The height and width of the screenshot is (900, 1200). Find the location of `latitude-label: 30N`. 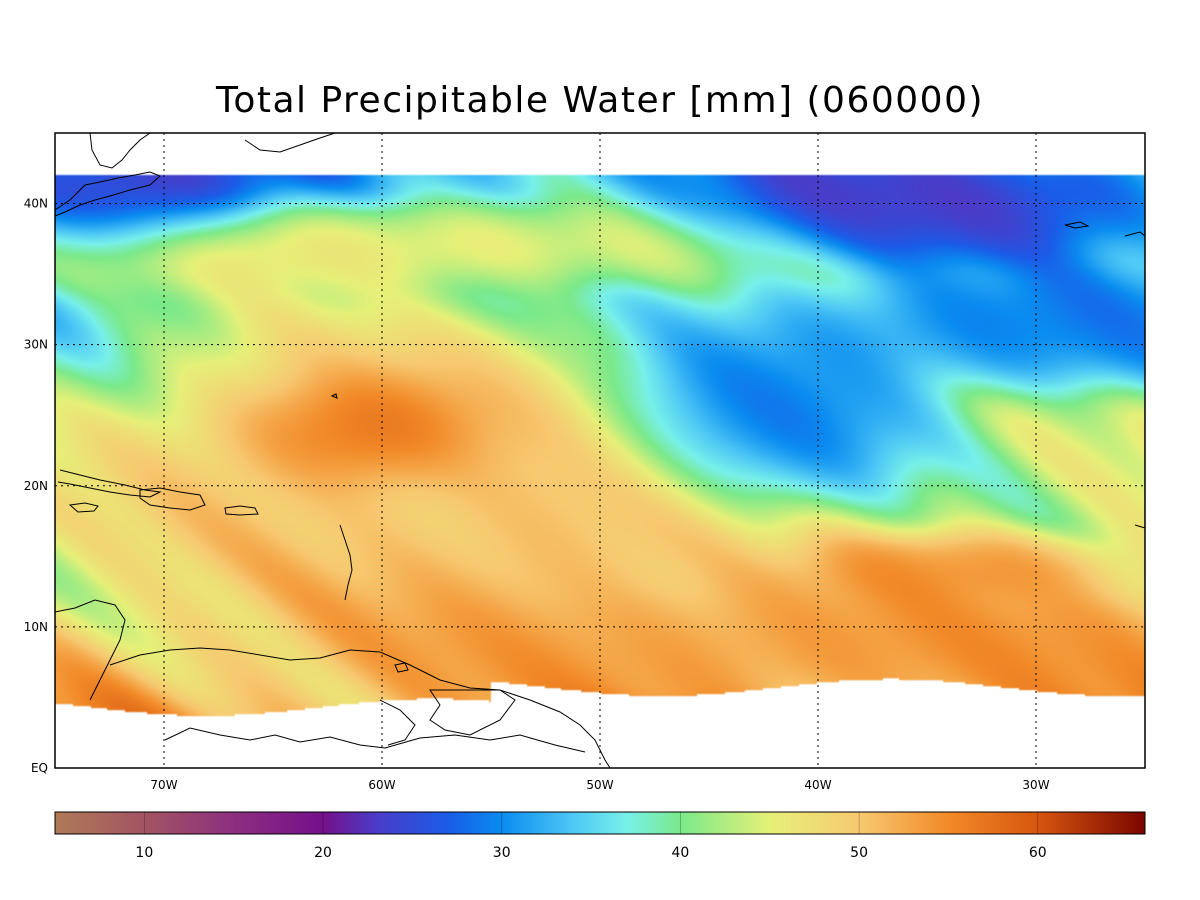

latitude-label: 30N is located at coordinates (36, 345).